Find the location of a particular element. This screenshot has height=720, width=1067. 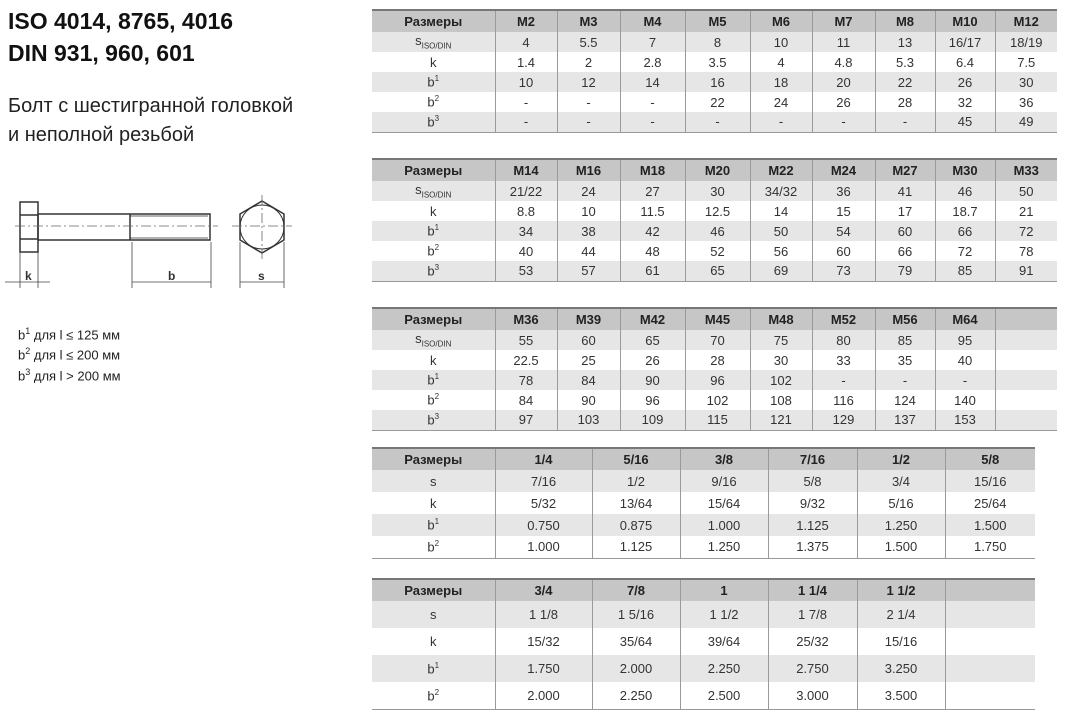

value-cell: 26 is located at coordinates (652, 360).